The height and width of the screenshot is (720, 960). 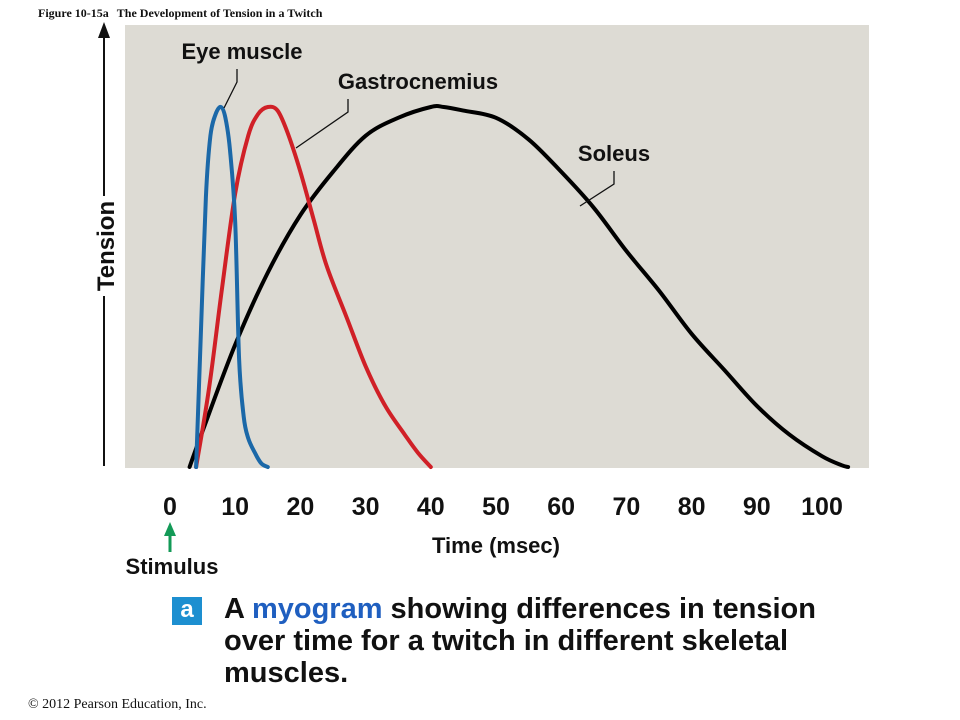 What do you see at coordinates (366, 507) in the screenshot?
I see `x-tick-label: 30` at bounding box center [366, 507].